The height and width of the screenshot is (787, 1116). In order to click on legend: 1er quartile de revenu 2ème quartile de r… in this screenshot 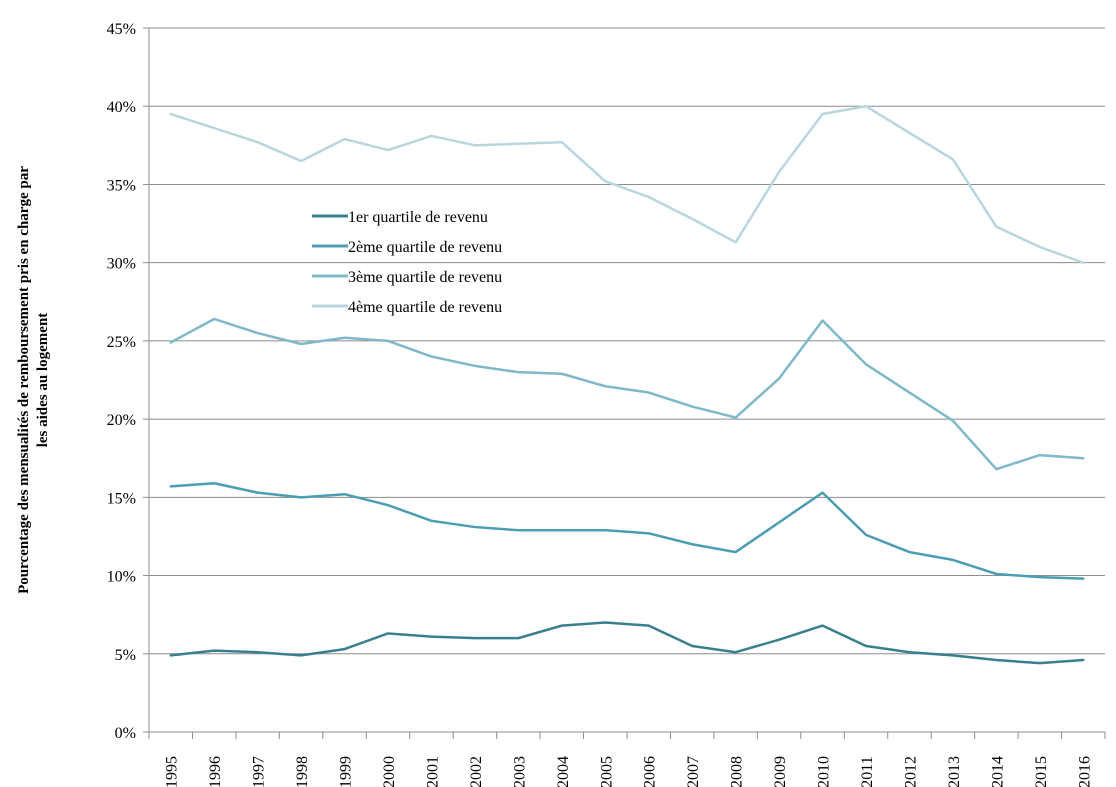, I will do `click(407, 262)`.